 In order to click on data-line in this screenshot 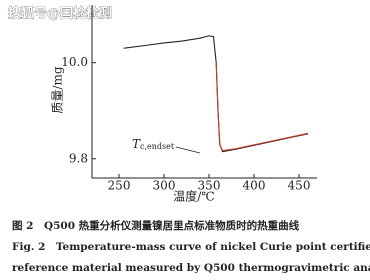, I will do `click(262, 107)`.